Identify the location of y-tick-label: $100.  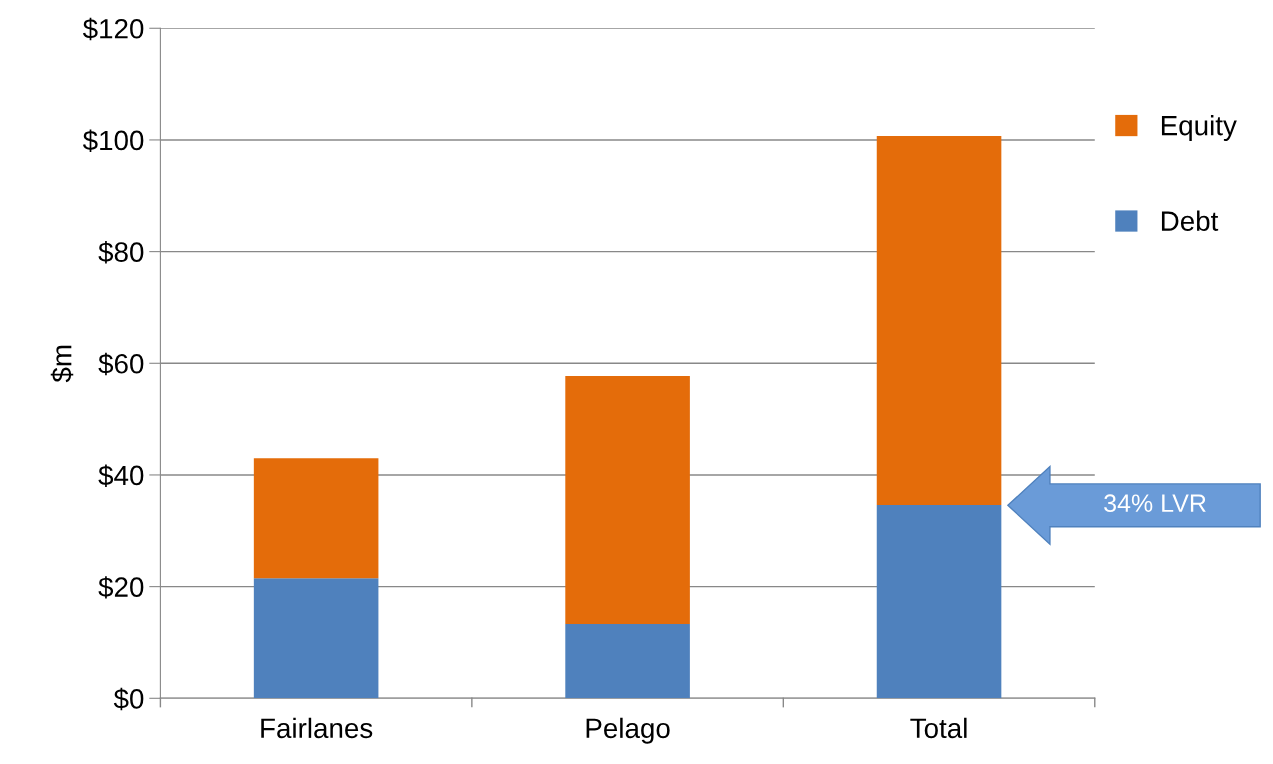
(113, 140).